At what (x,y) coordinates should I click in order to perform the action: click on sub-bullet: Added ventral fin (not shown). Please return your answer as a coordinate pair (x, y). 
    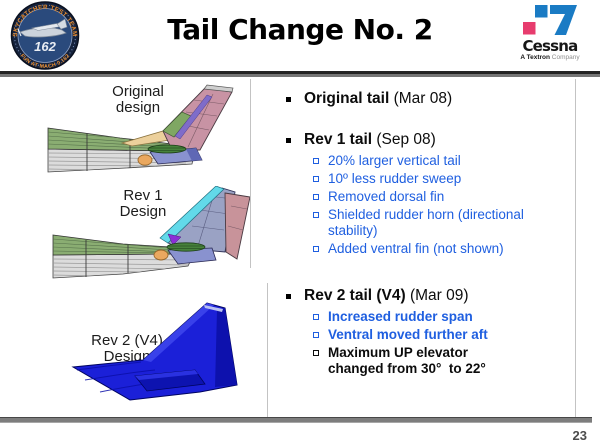
    Looking at the image, I should click on (442, 249).